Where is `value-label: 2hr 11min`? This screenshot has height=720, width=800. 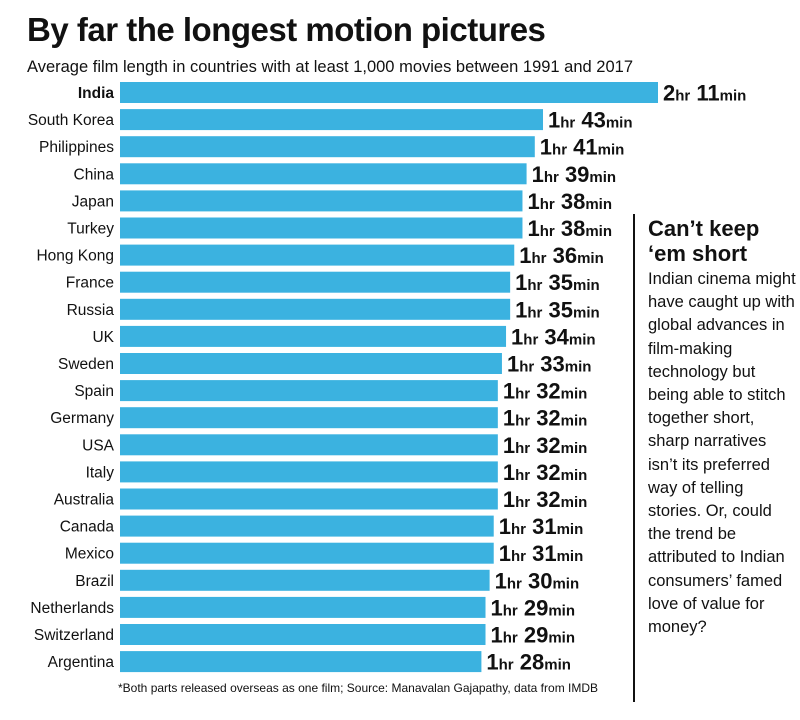
value-label: 2hr 11min is located at coordinates (704, 93).